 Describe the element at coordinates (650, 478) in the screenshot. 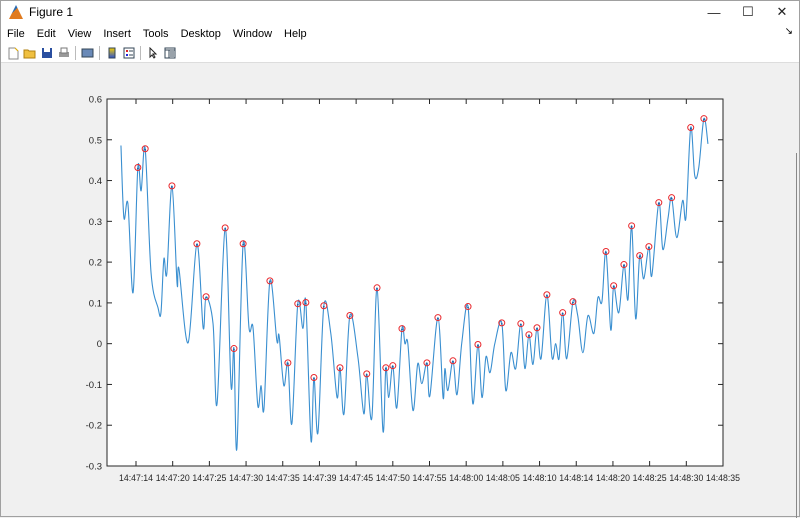

I see `x-tick-label: 14:48:25` at that location.